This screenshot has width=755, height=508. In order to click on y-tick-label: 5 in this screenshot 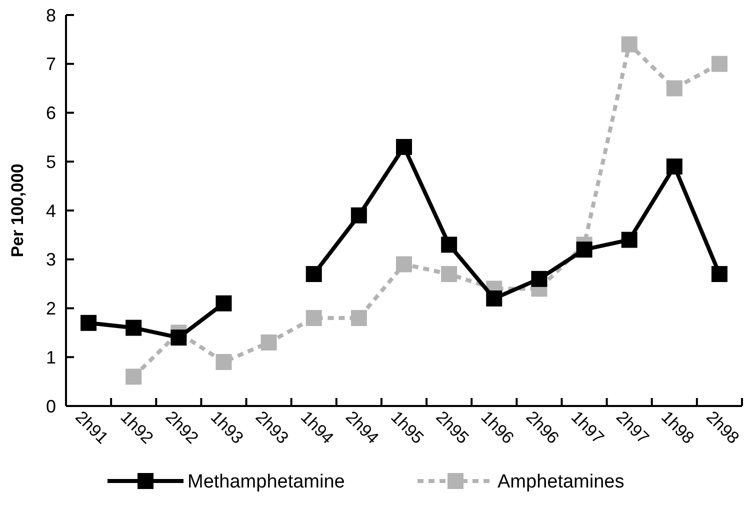, I will do `click(51, 162)`.